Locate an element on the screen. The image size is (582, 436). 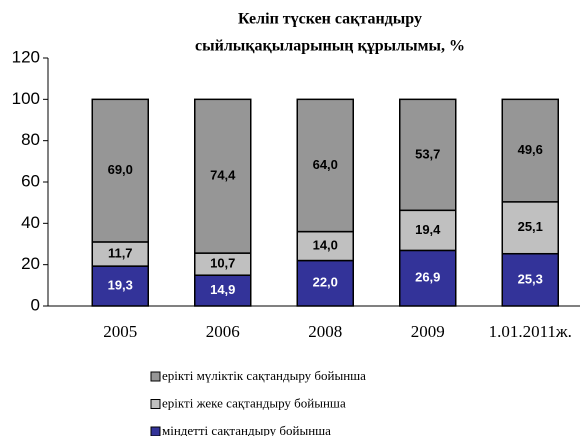
data-label: 69,0 is located at coordinates (120, 169).